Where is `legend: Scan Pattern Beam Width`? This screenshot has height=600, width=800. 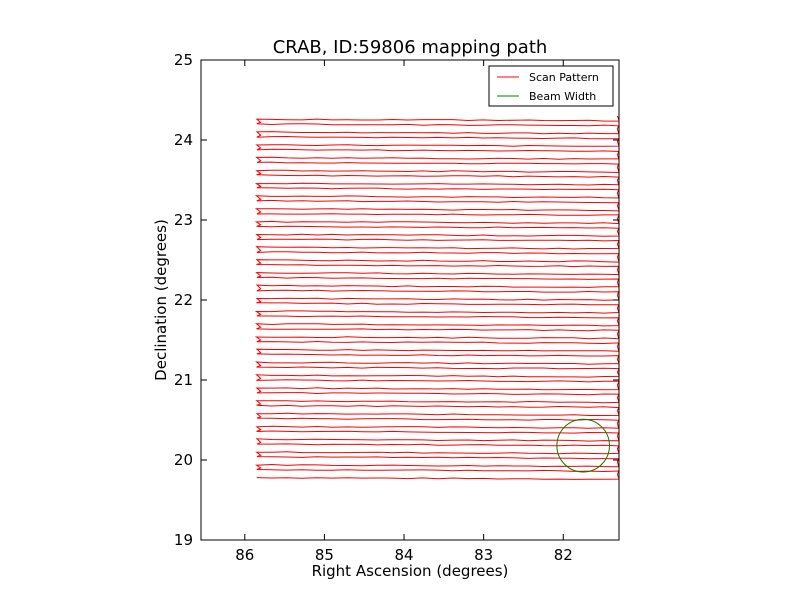 legend: Scan Pattern Beam Width is located at coordinates (551, 86).